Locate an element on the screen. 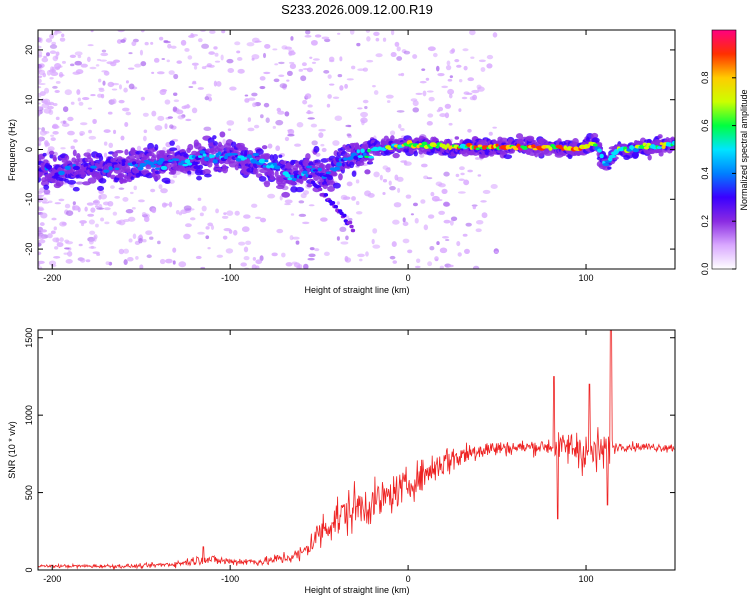 This screenshot has width=750, height=600. x-tick-label: -200 is located at coordinates (52, 579).